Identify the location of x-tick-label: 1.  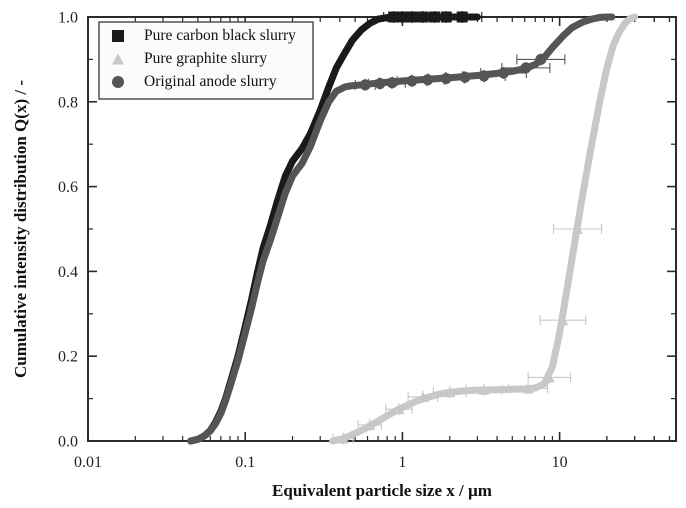
(402, 462).